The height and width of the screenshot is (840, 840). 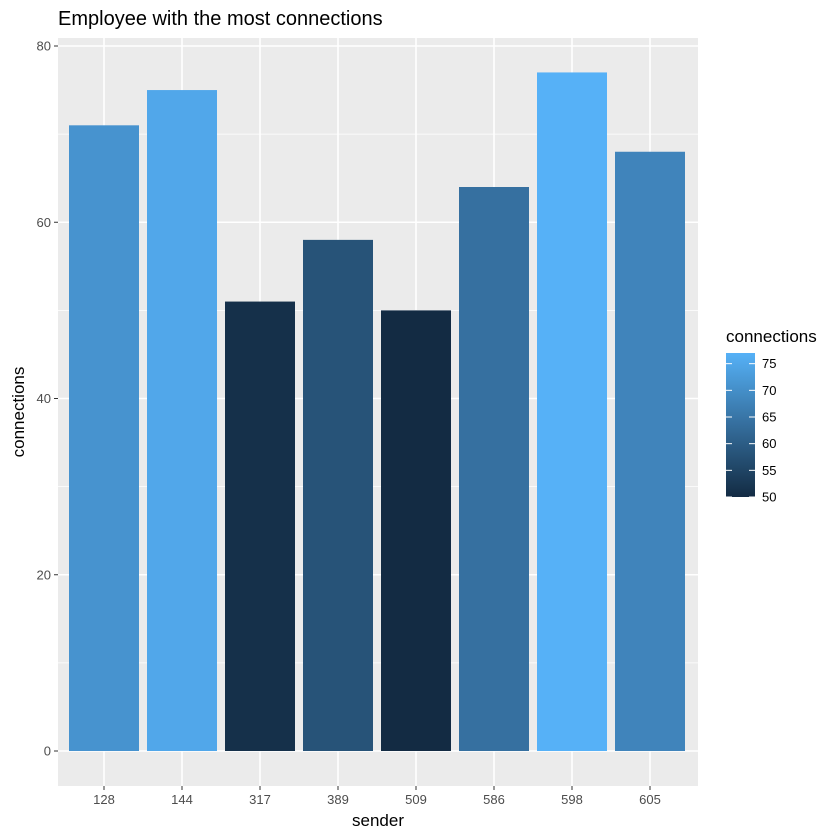 I want to click on legend-label: 75, so click(x=769, y=363).